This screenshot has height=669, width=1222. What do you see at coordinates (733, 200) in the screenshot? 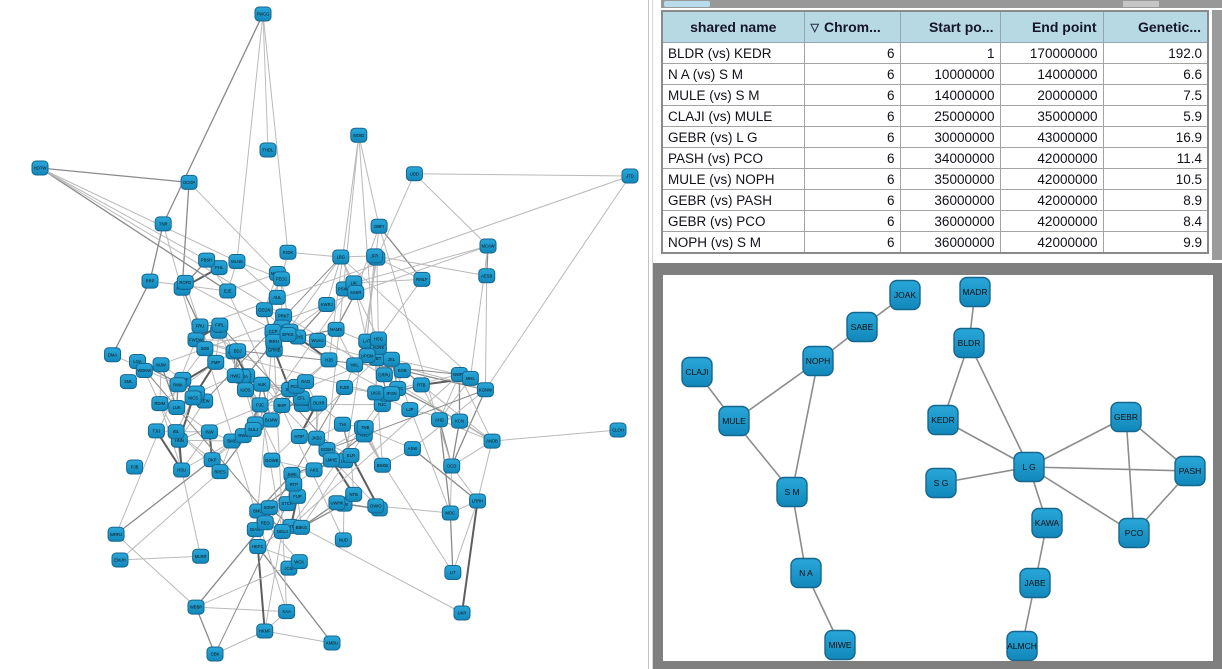
I see `cell-shared-name: GEBR (vs) PASH` at bounding box center [733, 200].